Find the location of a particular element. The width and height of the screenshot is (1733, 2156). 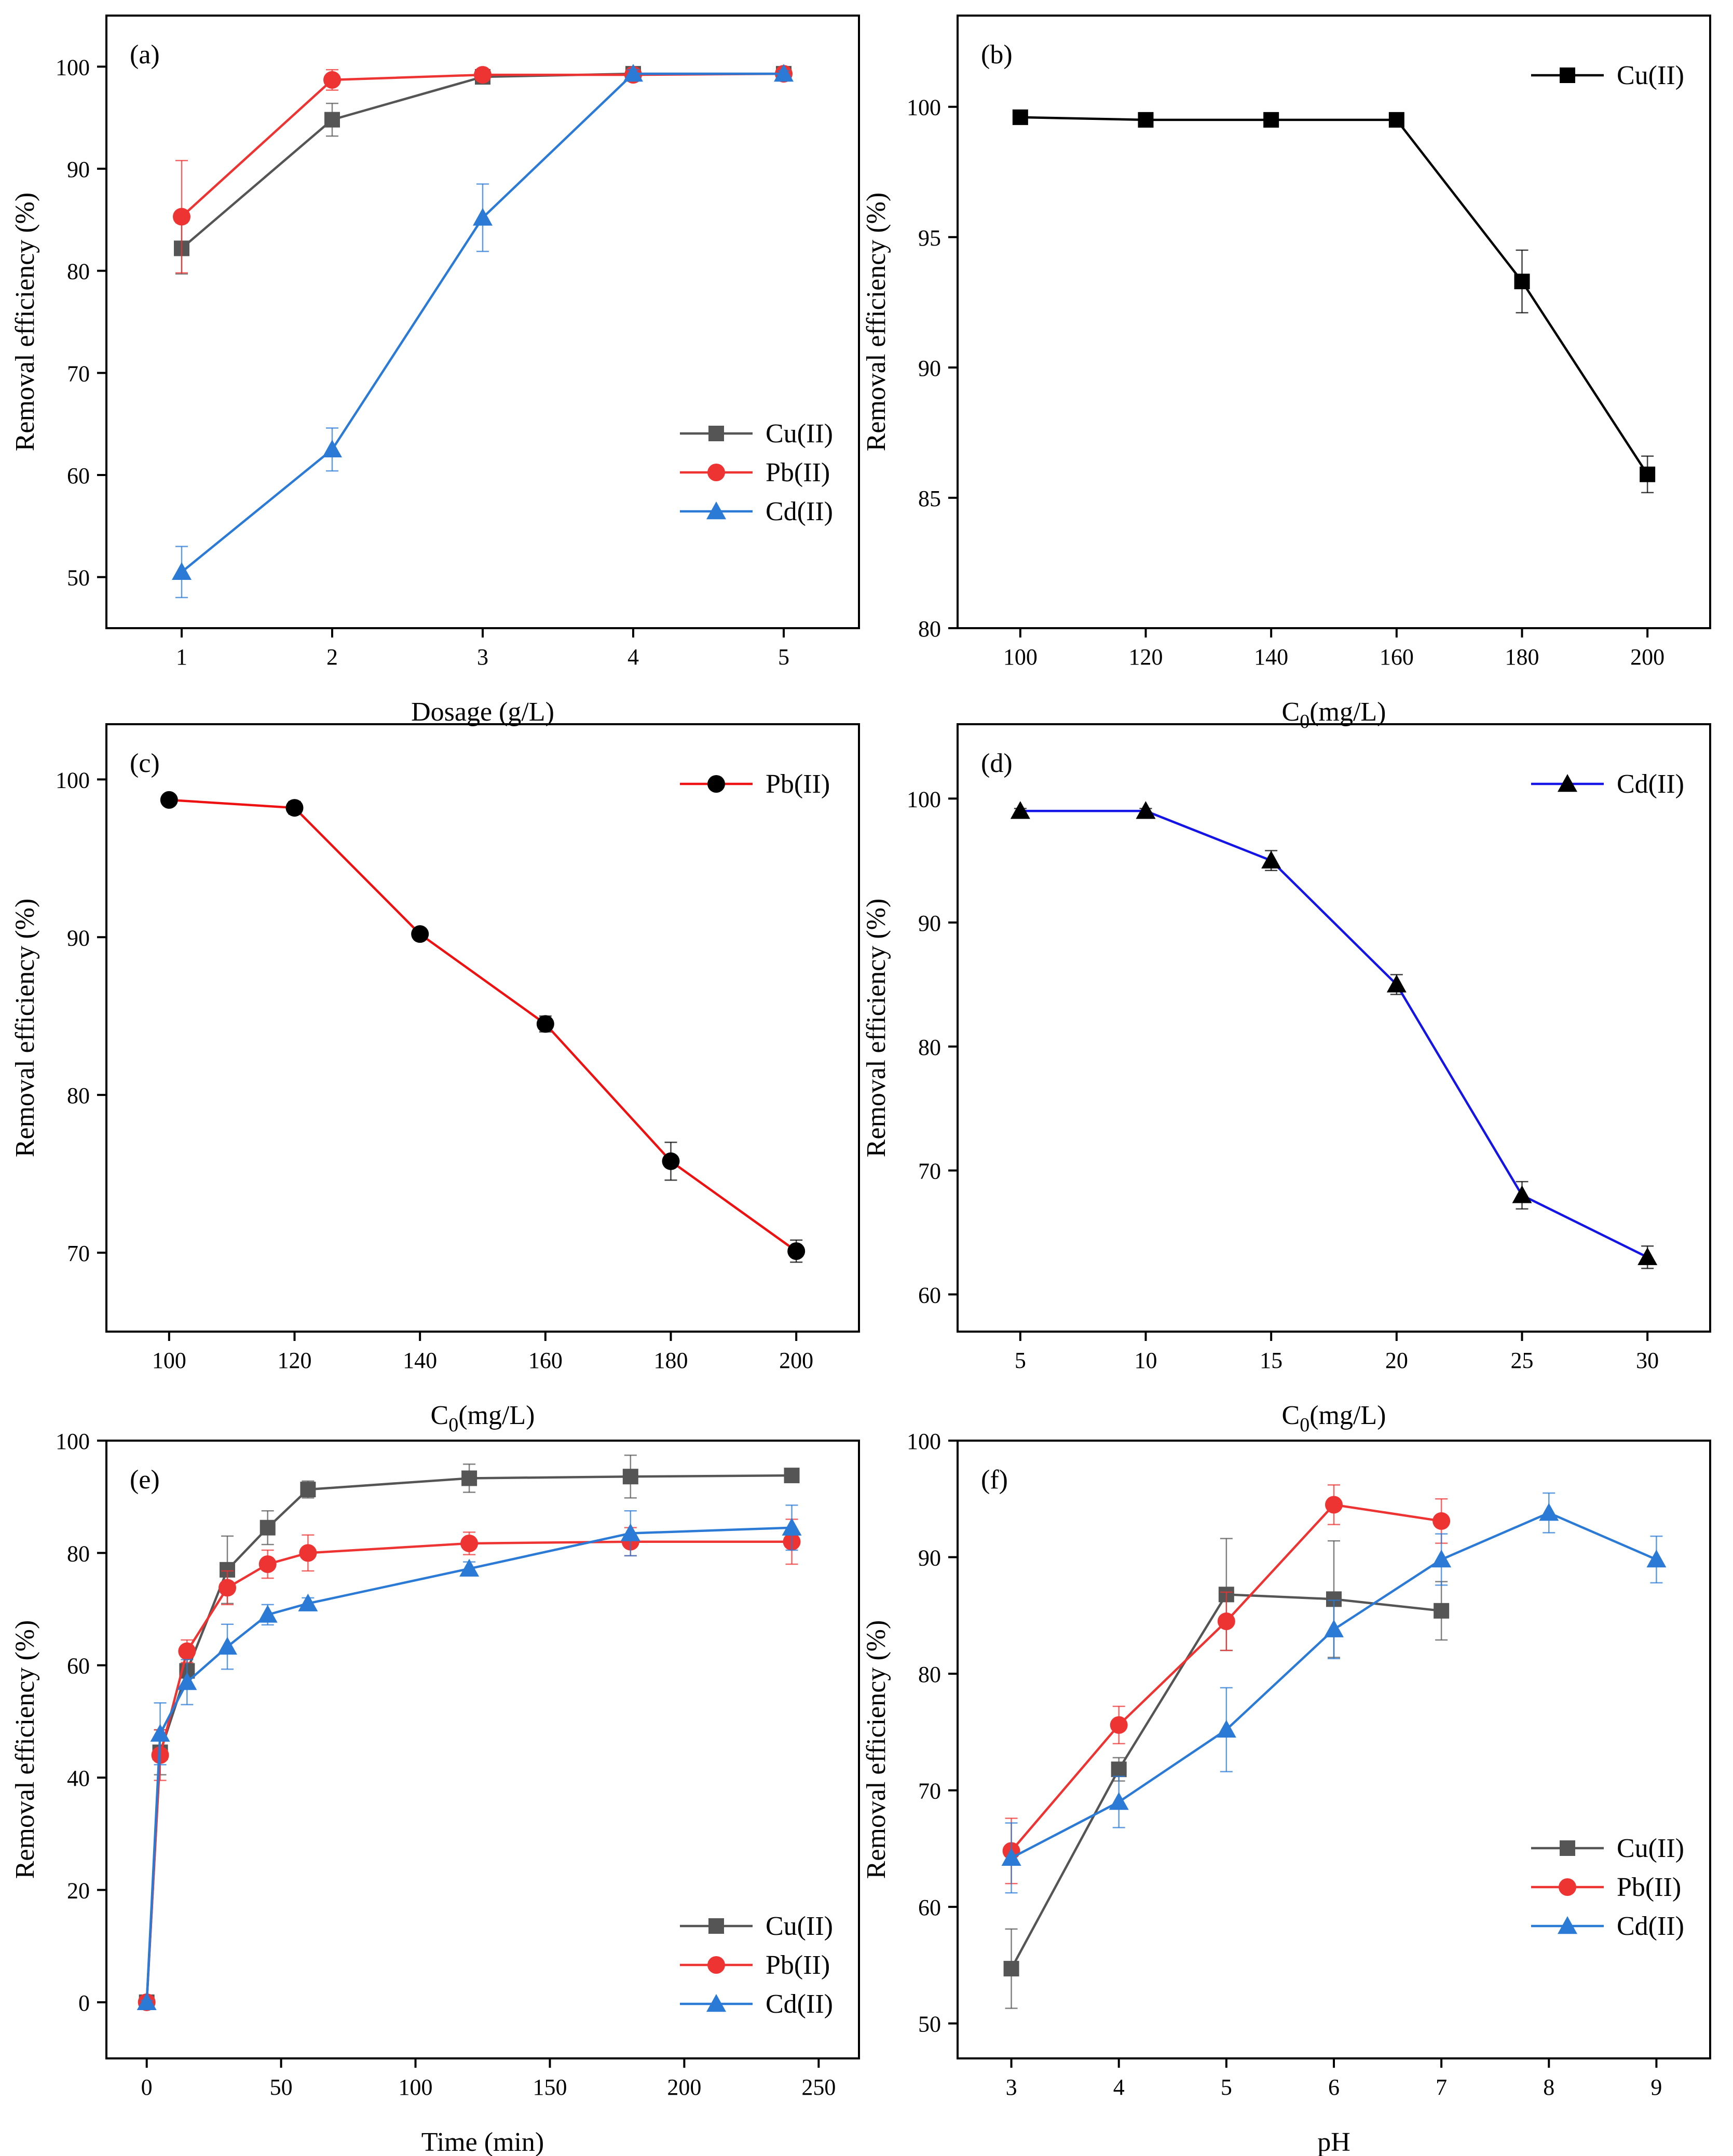

x-tick-label: 140 is located at coordinates (1271, 657).